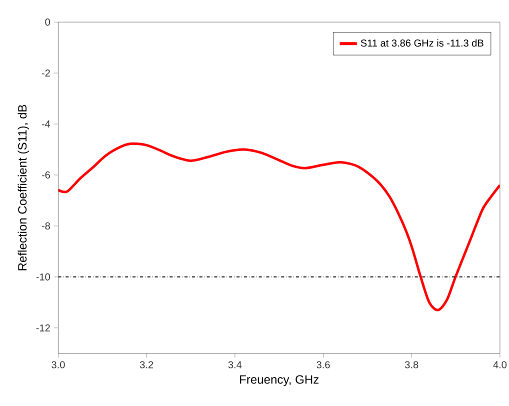 Image resolution: width=509 pixels, height=406 pixels. I want to click on y-tick-label: -2, so click(46, 73).